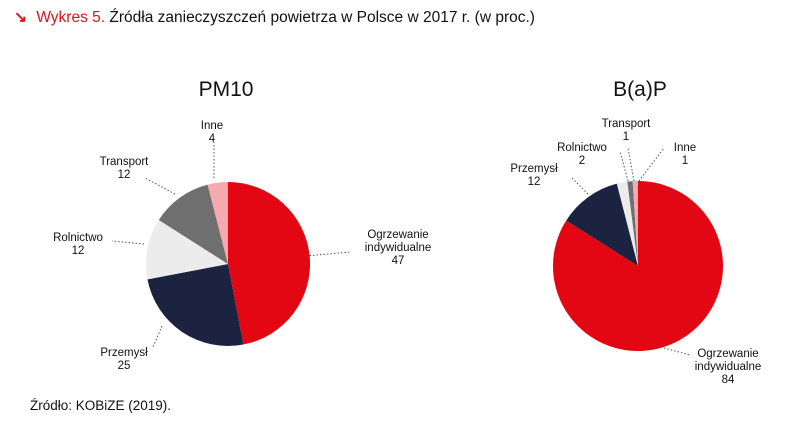  What do you see at coordinates (160, 186) in the screenshot?
I see `pm10-leader-transport` at bounding box center [160, 186].